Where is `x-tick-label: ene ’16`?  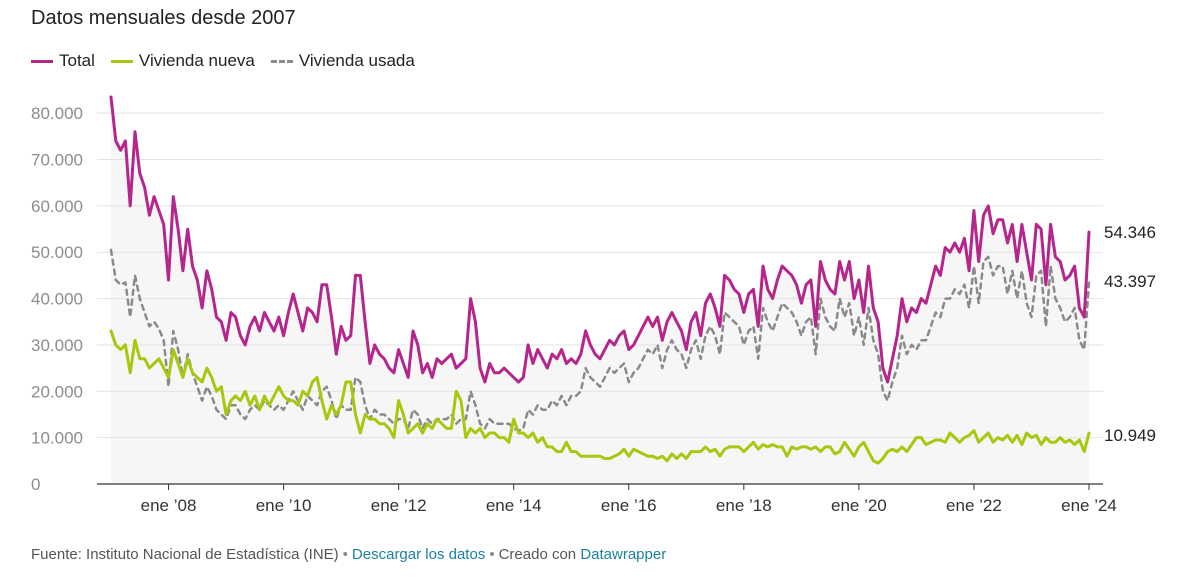
x-tick-label: ene ’16 is located at coordinates (629, 505).